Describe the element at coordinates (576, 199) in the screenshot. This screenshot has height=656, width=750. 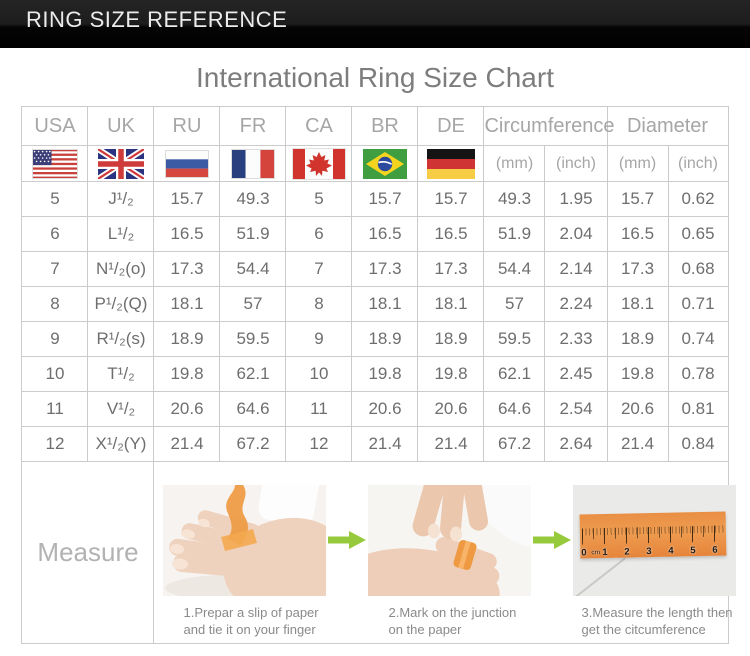
I see `cell-circ_inch: 1.95` at that location.